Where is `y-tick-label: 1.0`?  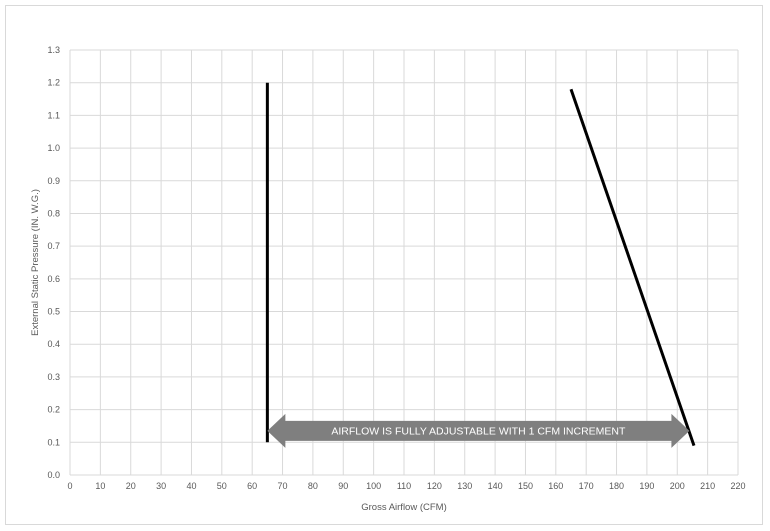
y-tick-label: 1.0 is located at coordinates (53, 148).